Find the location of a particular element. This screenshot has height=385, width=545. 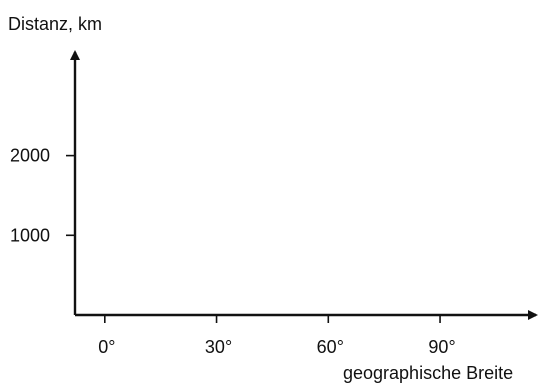

x-tick-label: 90° is located at coordinates (441, 347).